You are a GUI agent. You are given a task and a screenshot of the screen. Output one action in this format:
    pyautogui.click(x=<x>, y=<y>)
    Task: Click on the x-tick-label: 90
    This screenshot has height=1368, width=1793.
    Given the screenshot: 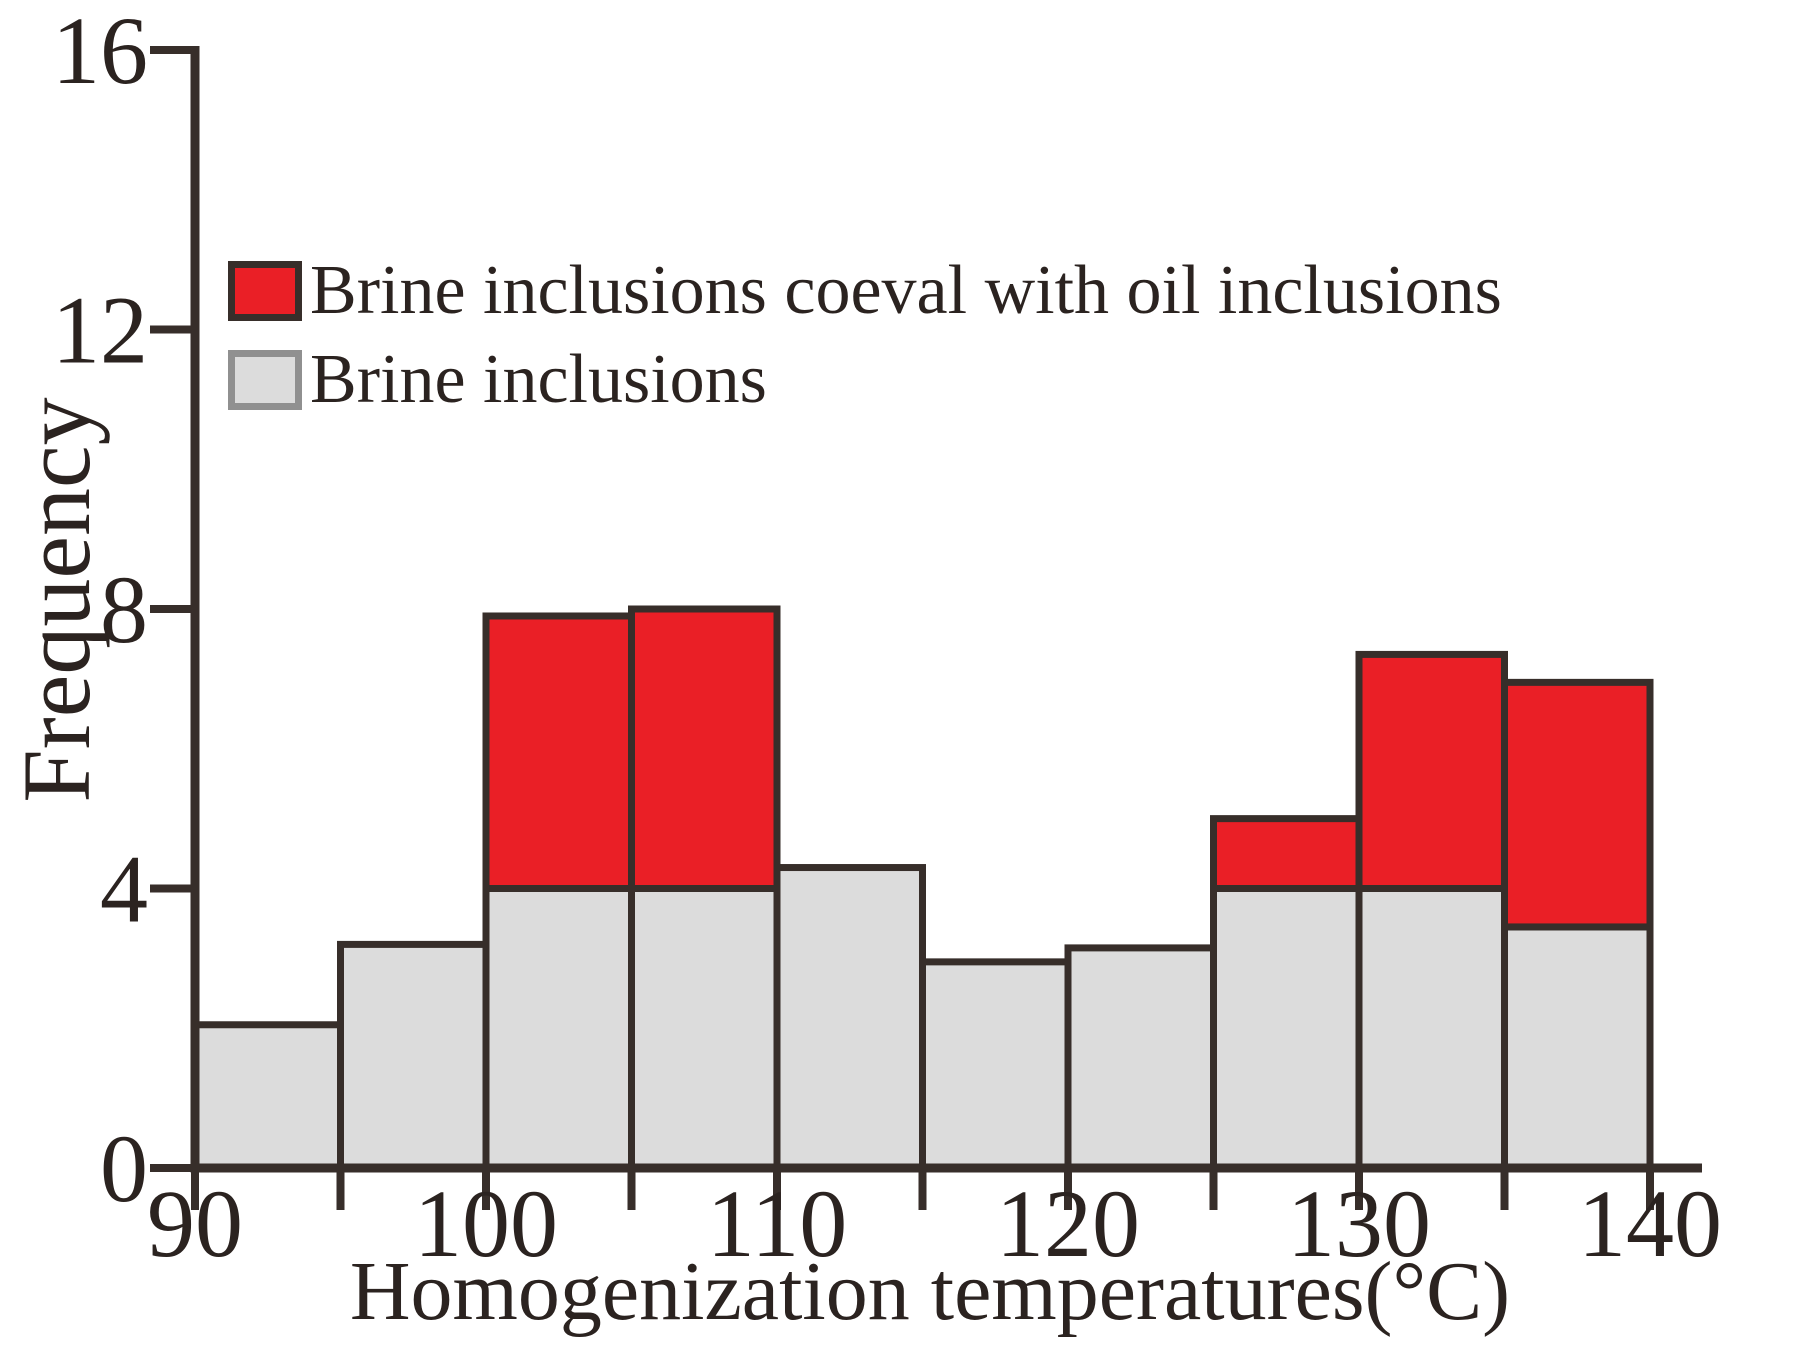 What is the action you would take?
    pyautogui.click(x=195, y=1223)
    